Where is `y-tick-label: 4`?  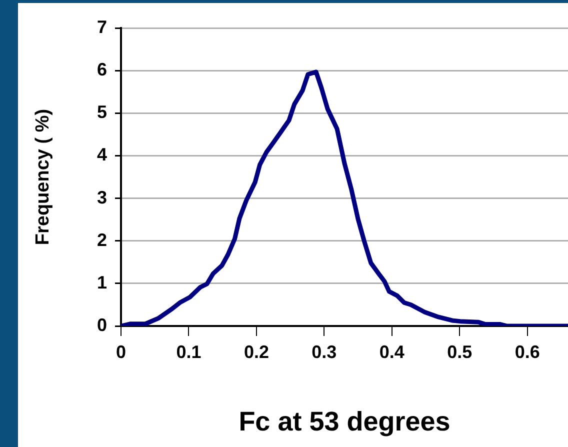
y-tick-label: 4 is located at coordinates (101, 154).